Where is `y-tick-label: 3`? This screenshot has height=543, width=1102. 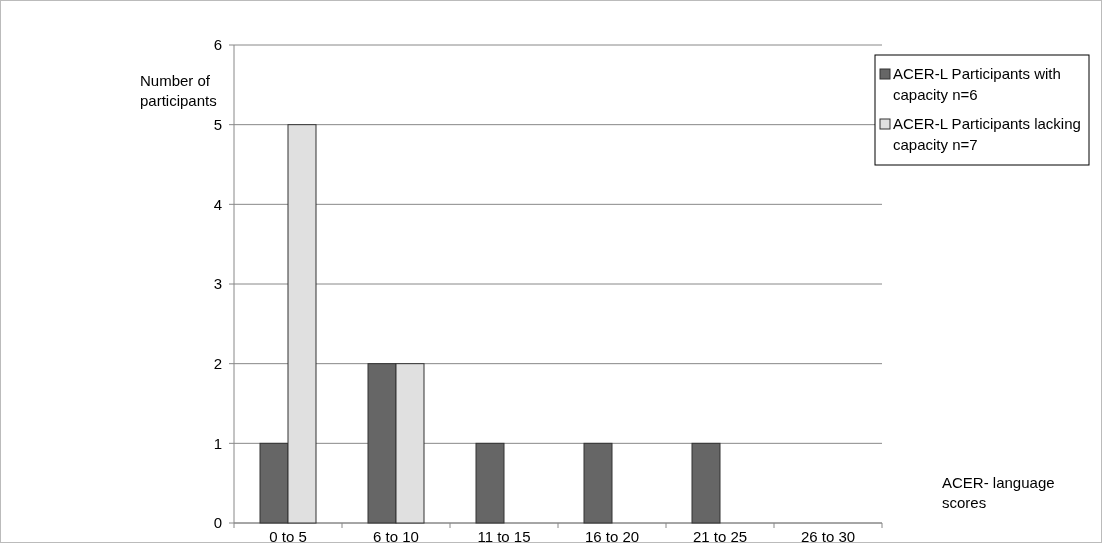
y-tick-label: 3 is located at coordinates (217, 284).